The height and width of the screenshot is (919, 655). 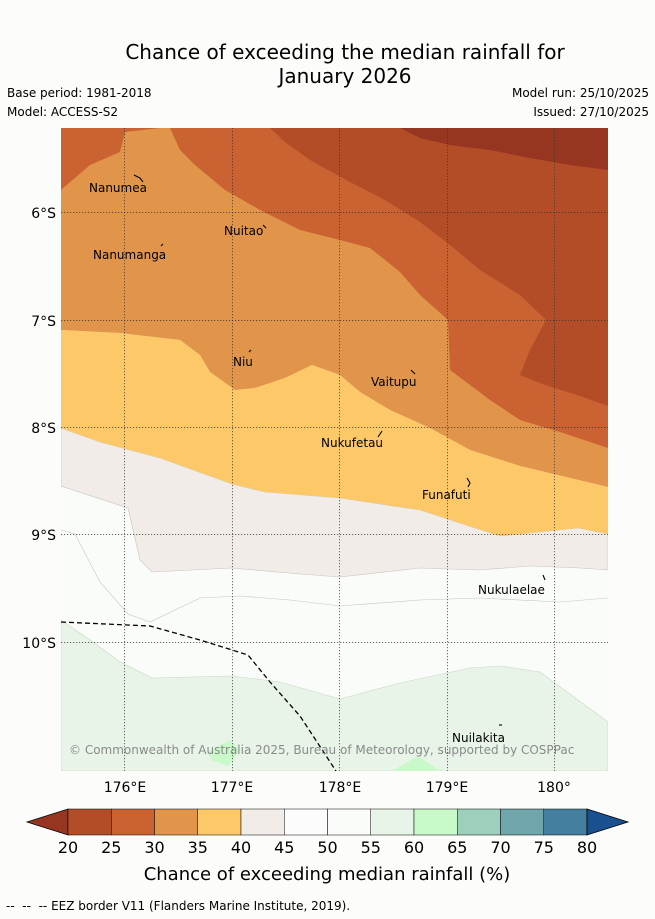 I want to click on colorbar-ticks: 20 25 30 35 40 45 50 55 60 65 70 75 80, so click(x=327, y=847).